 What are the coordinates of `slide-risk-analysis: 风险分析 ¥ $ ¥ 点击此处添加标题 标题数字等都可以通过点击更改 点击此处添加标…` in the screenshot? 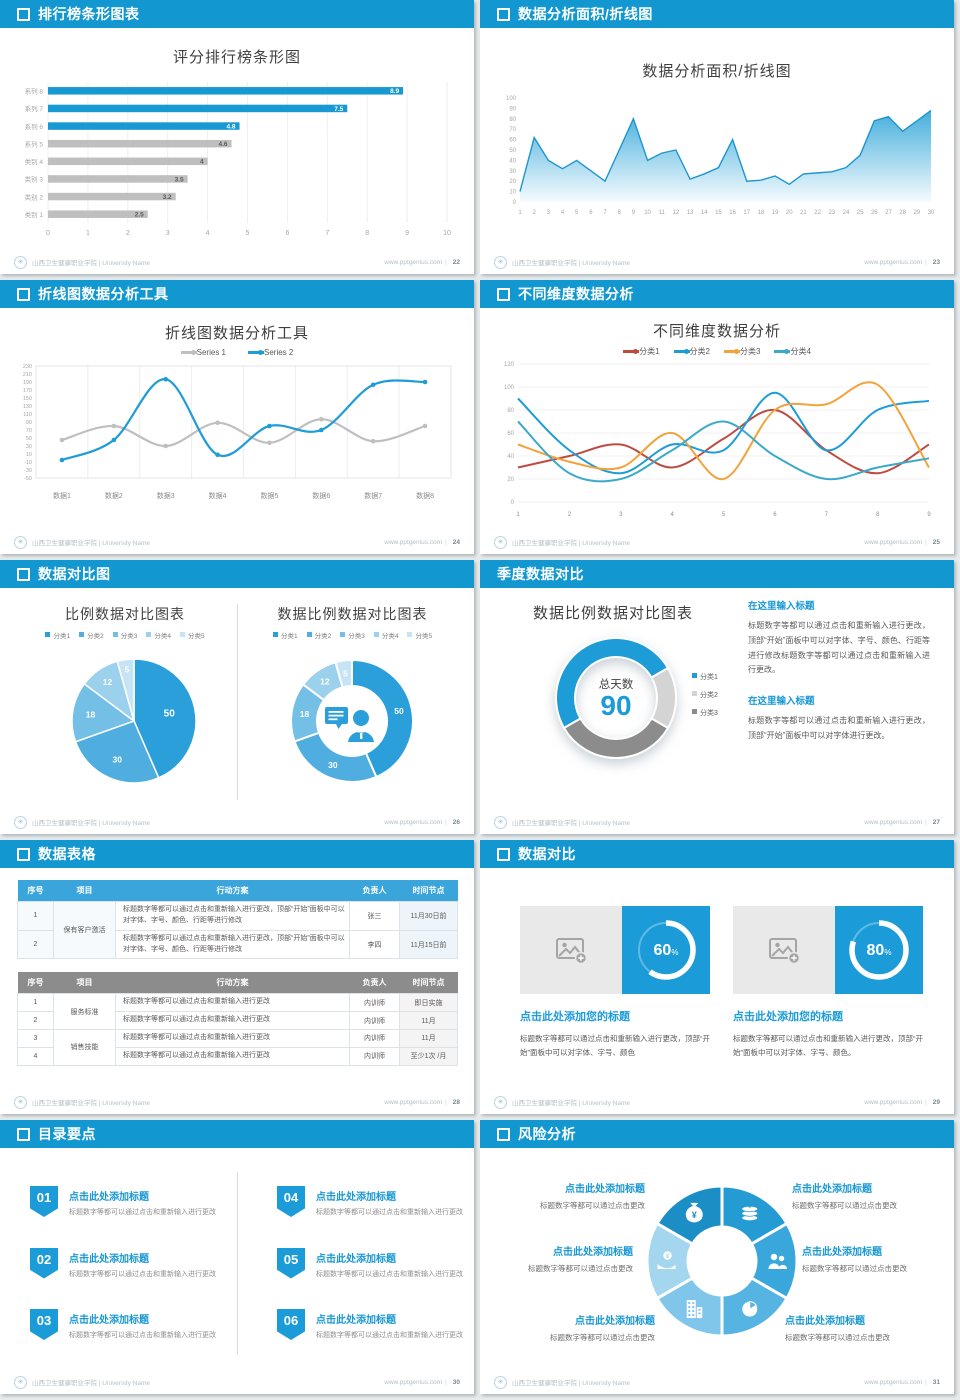 It's located at (717, 1257).